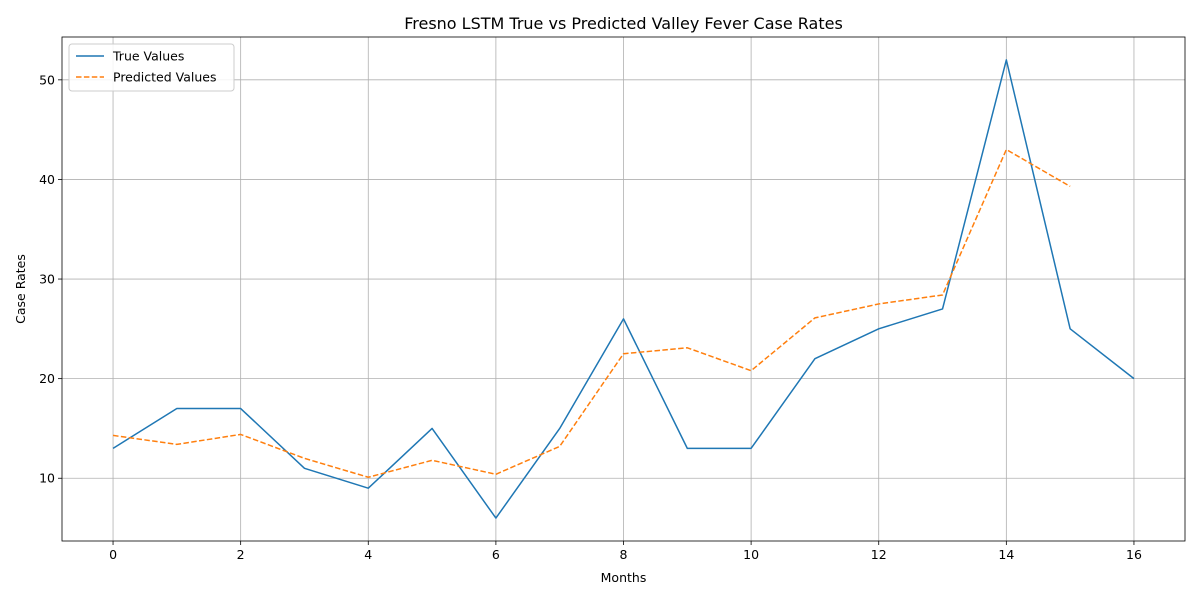 This screenshot has height=600, width=1200. I want to click on legend: True Values Predicted Values, so click(151, 67).